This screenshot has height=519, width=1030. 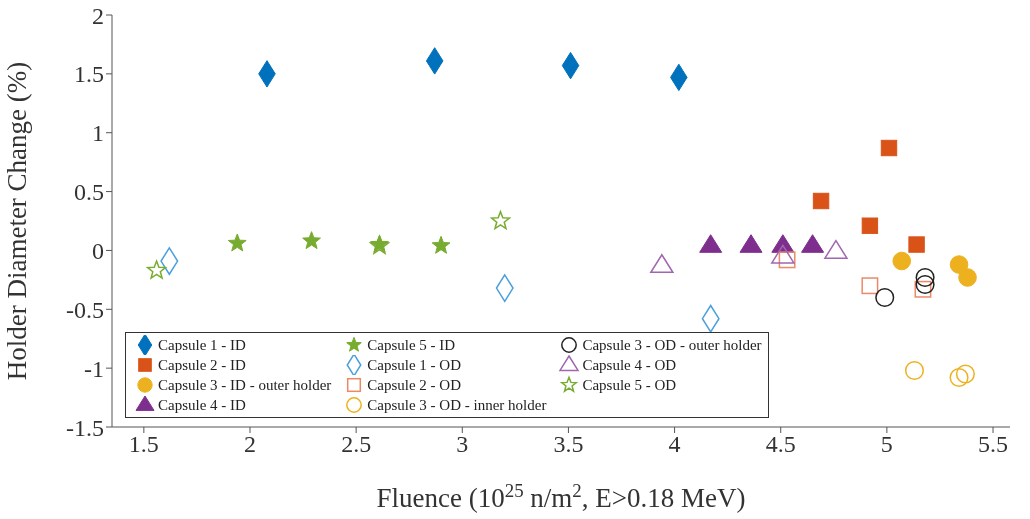 I want to click on legend-label: Capsule 3 - ID - outer holder, so click(x=245, y=385).